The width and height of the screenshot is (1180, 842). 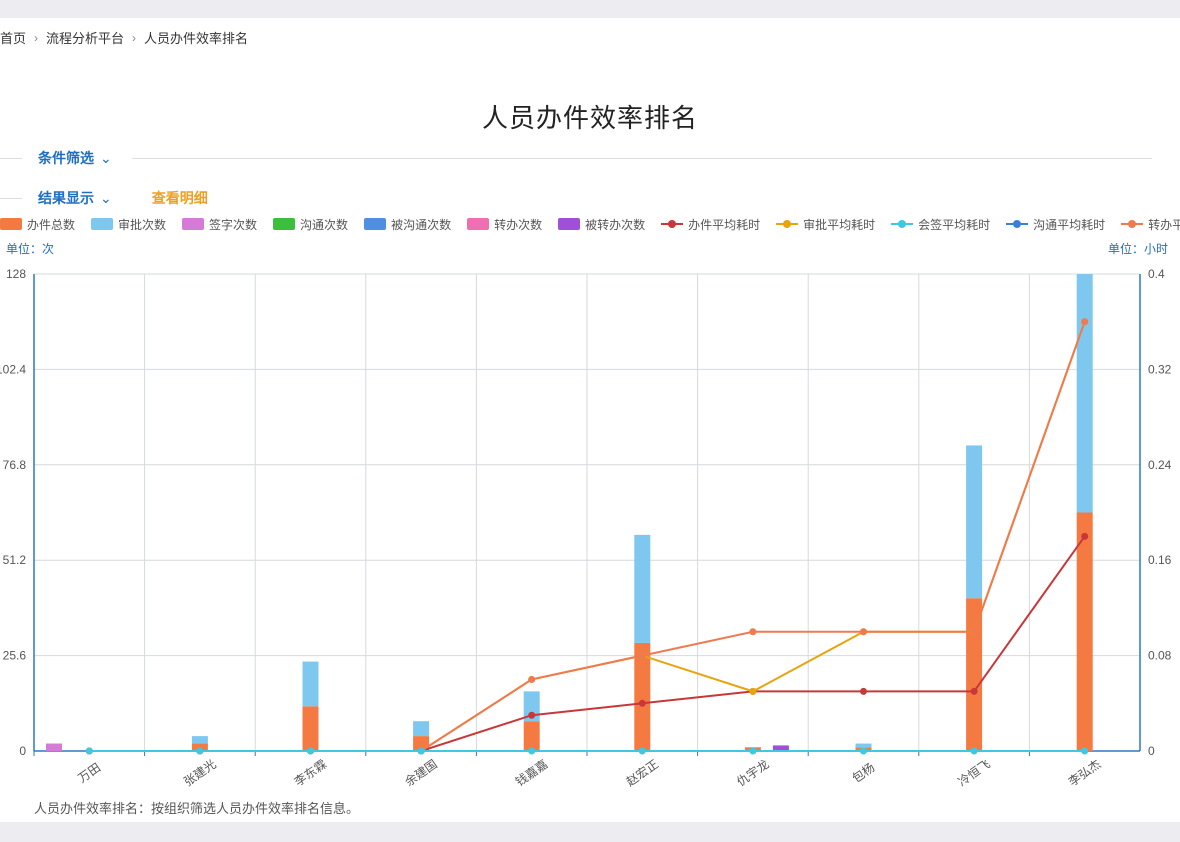 I want to click on legend-item: 沟通平均耗时, so click(x=1055, y=224).